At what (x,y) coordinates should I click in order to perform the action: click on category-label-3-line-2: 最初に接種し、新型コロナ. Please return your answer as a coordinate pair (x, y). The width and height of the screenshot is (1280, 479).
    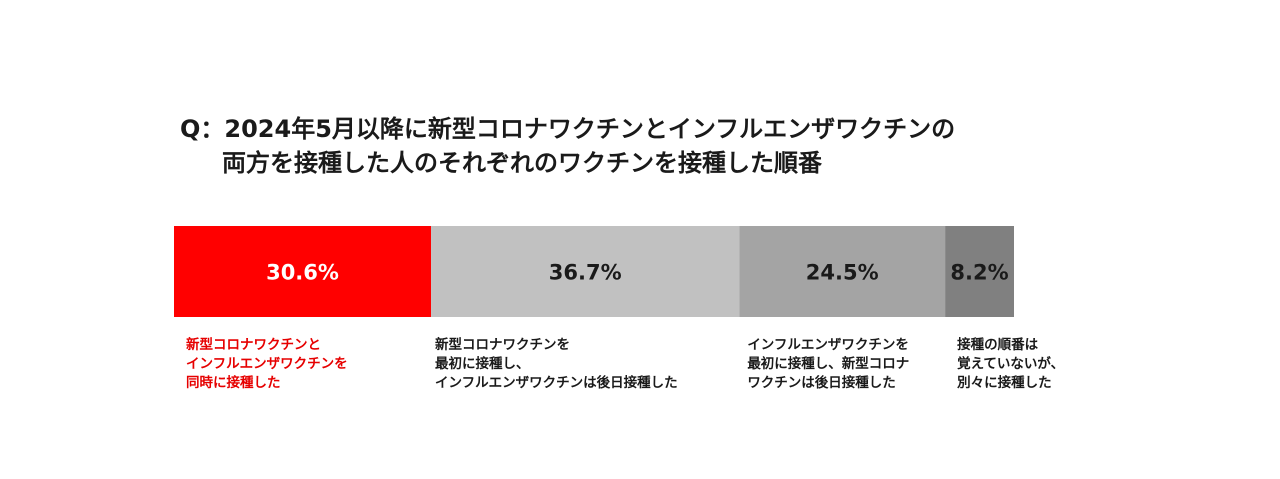
    Looking at the image, I should click on (828, 364).